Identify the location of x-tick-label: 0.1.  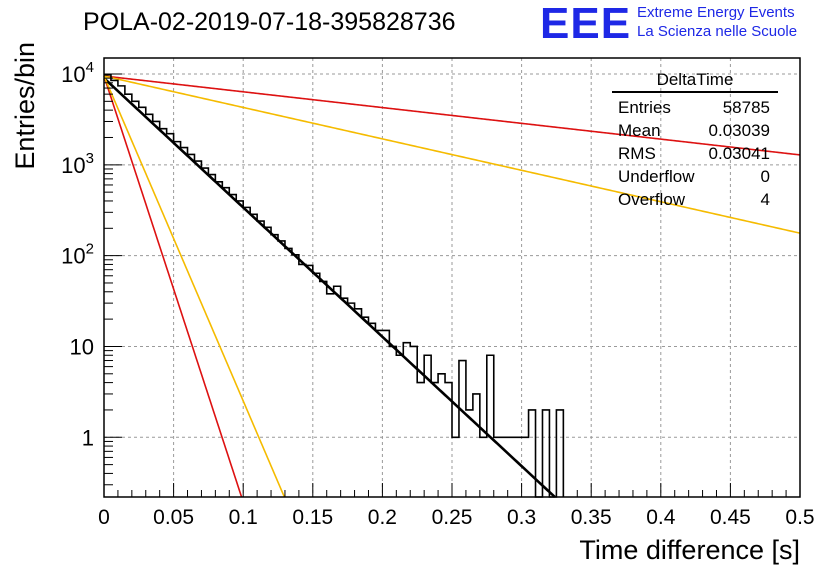
(243, 517).